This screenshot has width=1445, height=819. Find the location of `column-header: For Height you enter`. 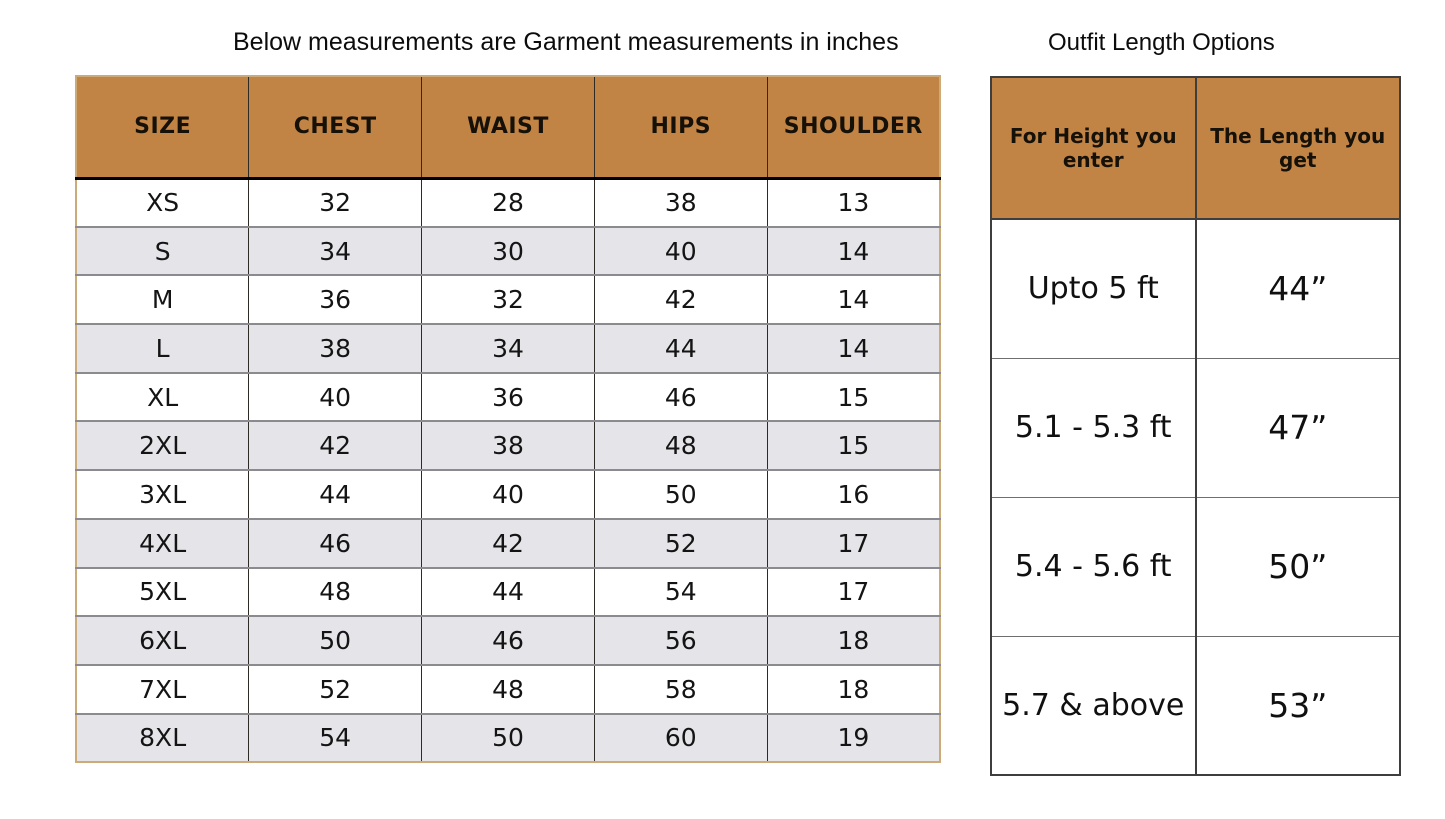

column-header: For Height you enter is located at coordinates (1094, 148).